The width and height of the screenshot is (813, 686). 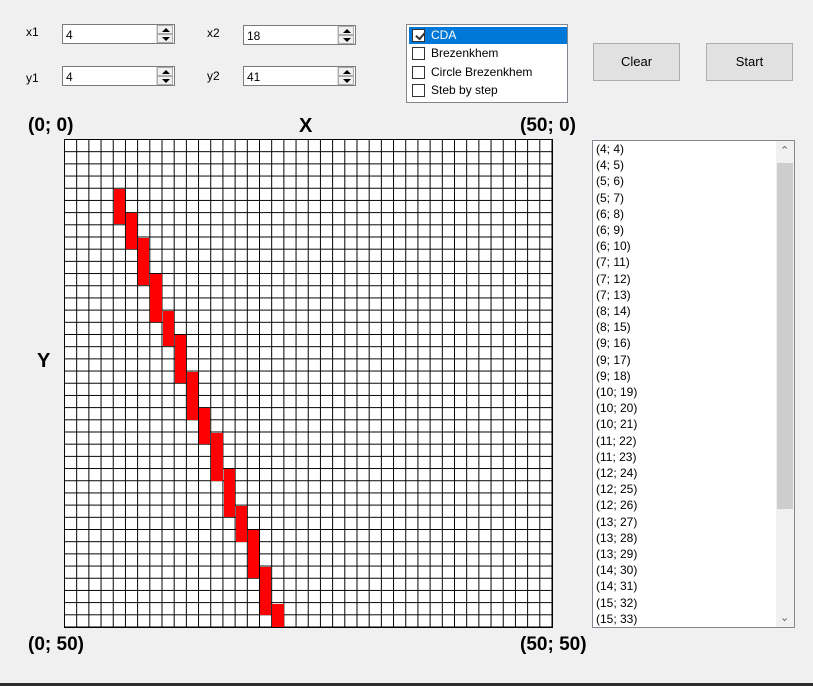 What do you see at coordinates (482, 72) in the screenshot?
I see `algorithm-label: Circle Brezenkhem` at bounding box center [482, 72].